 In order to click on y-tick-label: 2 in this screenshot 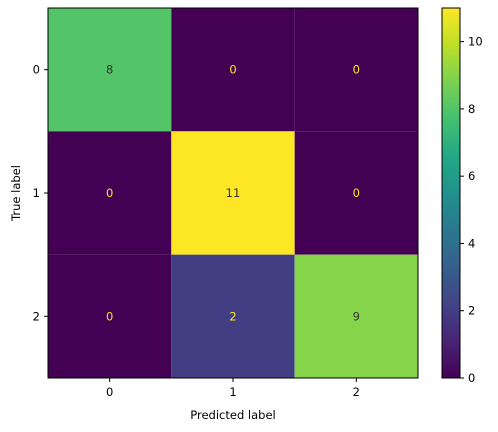, I will do `click(36, 316)`.